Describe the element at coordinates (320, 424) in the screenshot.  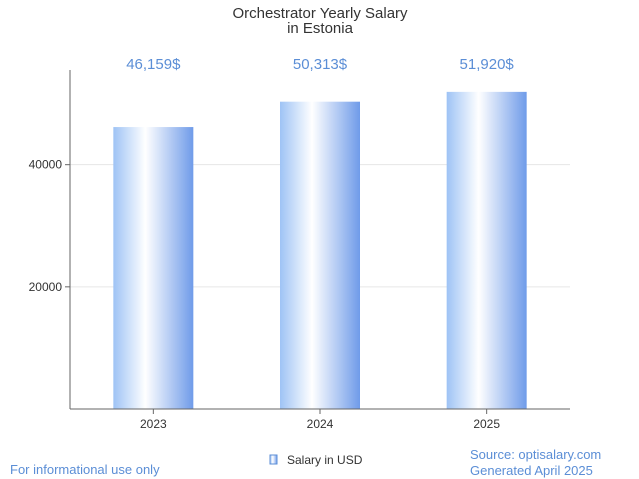
I see `x-tick-label-2024: 2024` at that location.